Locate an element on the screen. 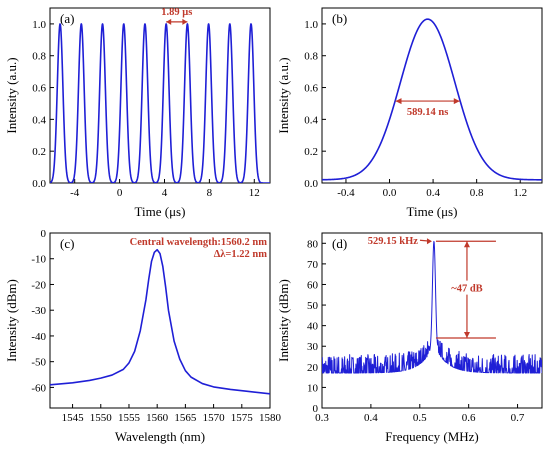  panel-label: (b) is located at coordinates (339, 18).